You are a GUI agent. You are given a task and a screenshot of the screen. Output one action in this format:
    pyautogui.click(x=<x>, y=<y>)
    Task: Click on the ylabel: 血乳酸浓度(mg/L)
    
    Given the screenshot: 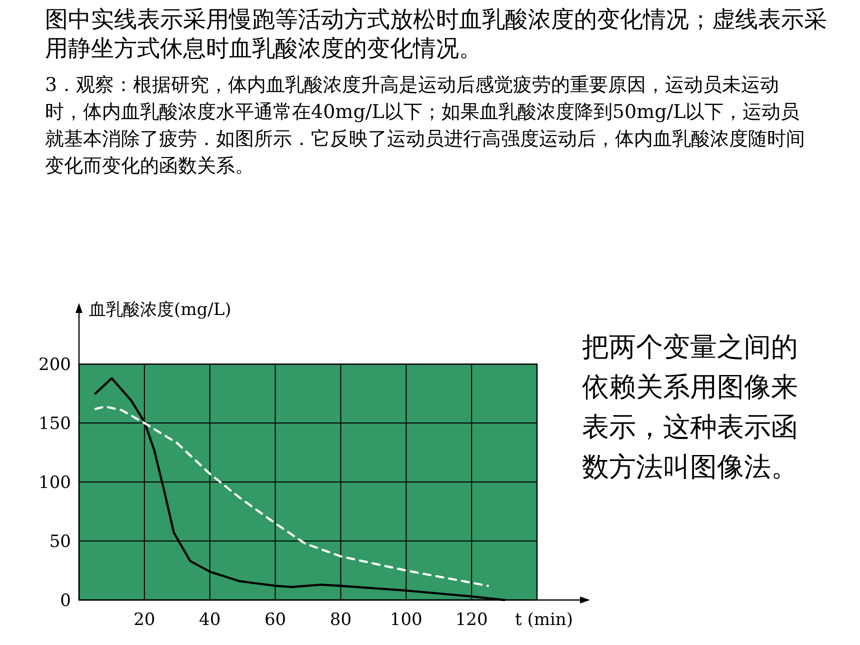 What is the action you would take?
    pyautogui.click(x=160, y=310)
    